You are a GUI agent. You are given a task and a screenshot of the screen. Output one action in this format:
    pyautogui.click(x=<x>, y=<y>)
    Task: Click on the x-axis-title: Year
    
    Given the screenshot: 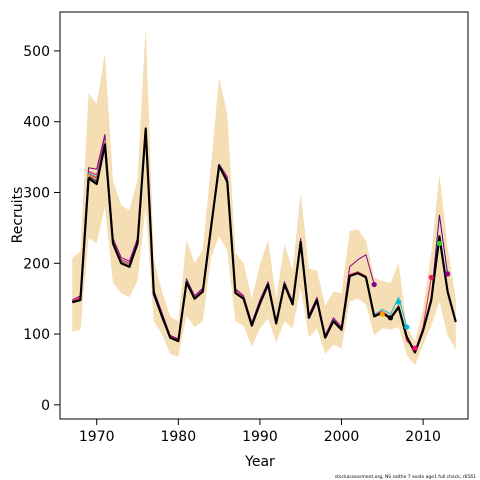 What is the action you would take?
    pyautogui.click(x=259, y=462)
    